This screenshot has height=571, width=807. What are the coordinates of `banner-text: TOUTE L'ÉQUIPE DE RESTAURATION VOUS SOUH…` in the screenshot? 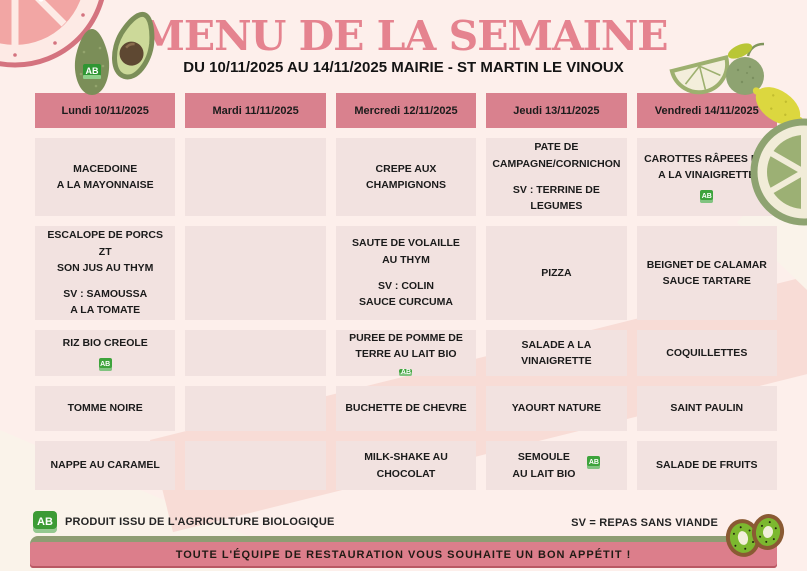 It's located at (403, 555).